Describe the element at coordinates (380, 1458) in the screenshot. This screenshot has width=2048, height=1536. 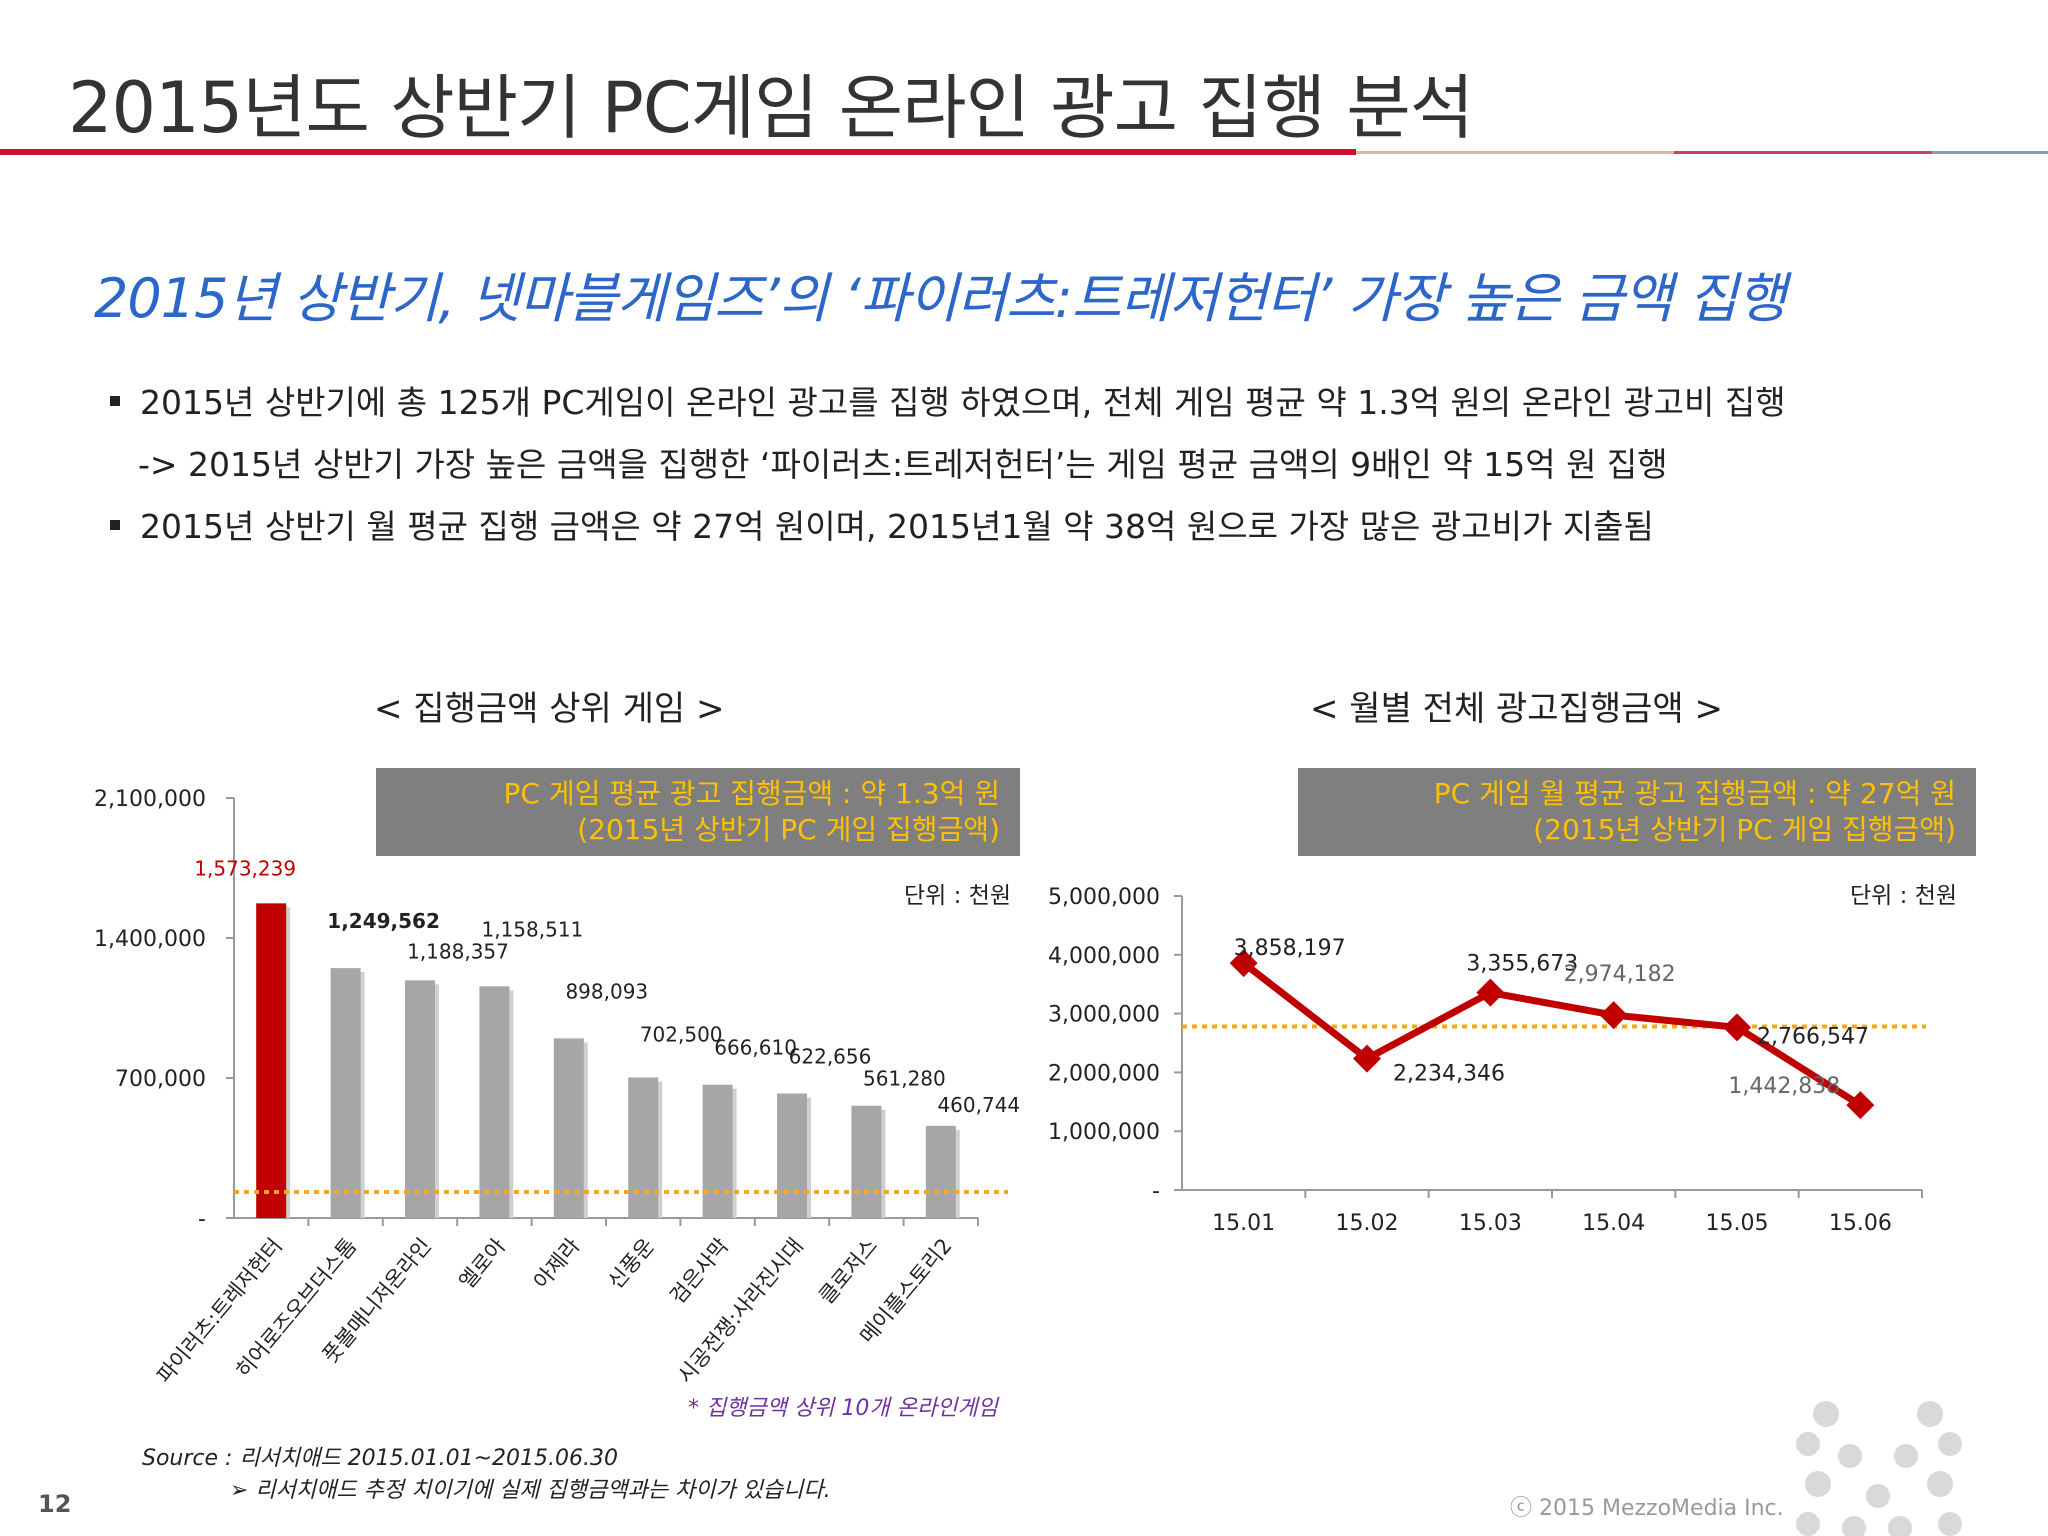
I see `source-text: Source : 리서치애드 2015.01.01~2015.06.30` at that location.